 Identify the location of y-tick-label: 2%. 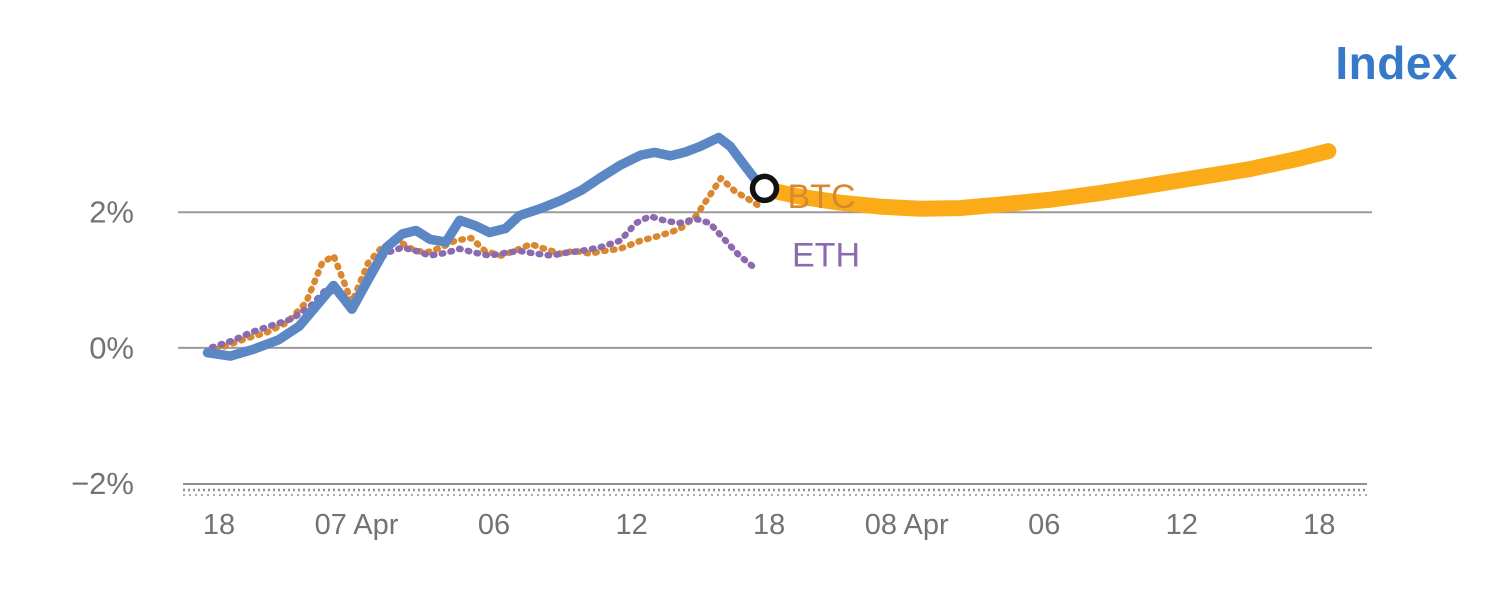
(111, 212).